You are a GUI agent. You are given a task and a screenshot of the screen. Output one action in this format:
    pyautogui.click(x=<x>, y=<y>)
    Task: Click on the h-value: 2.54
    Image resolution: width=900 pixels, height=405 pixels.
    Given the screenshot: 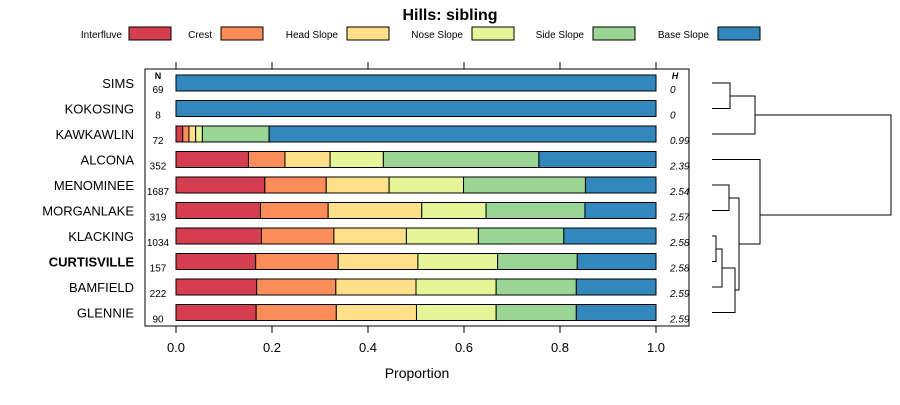 What is the action you would take?
    pyautogui.click(x=679, y=192)
    